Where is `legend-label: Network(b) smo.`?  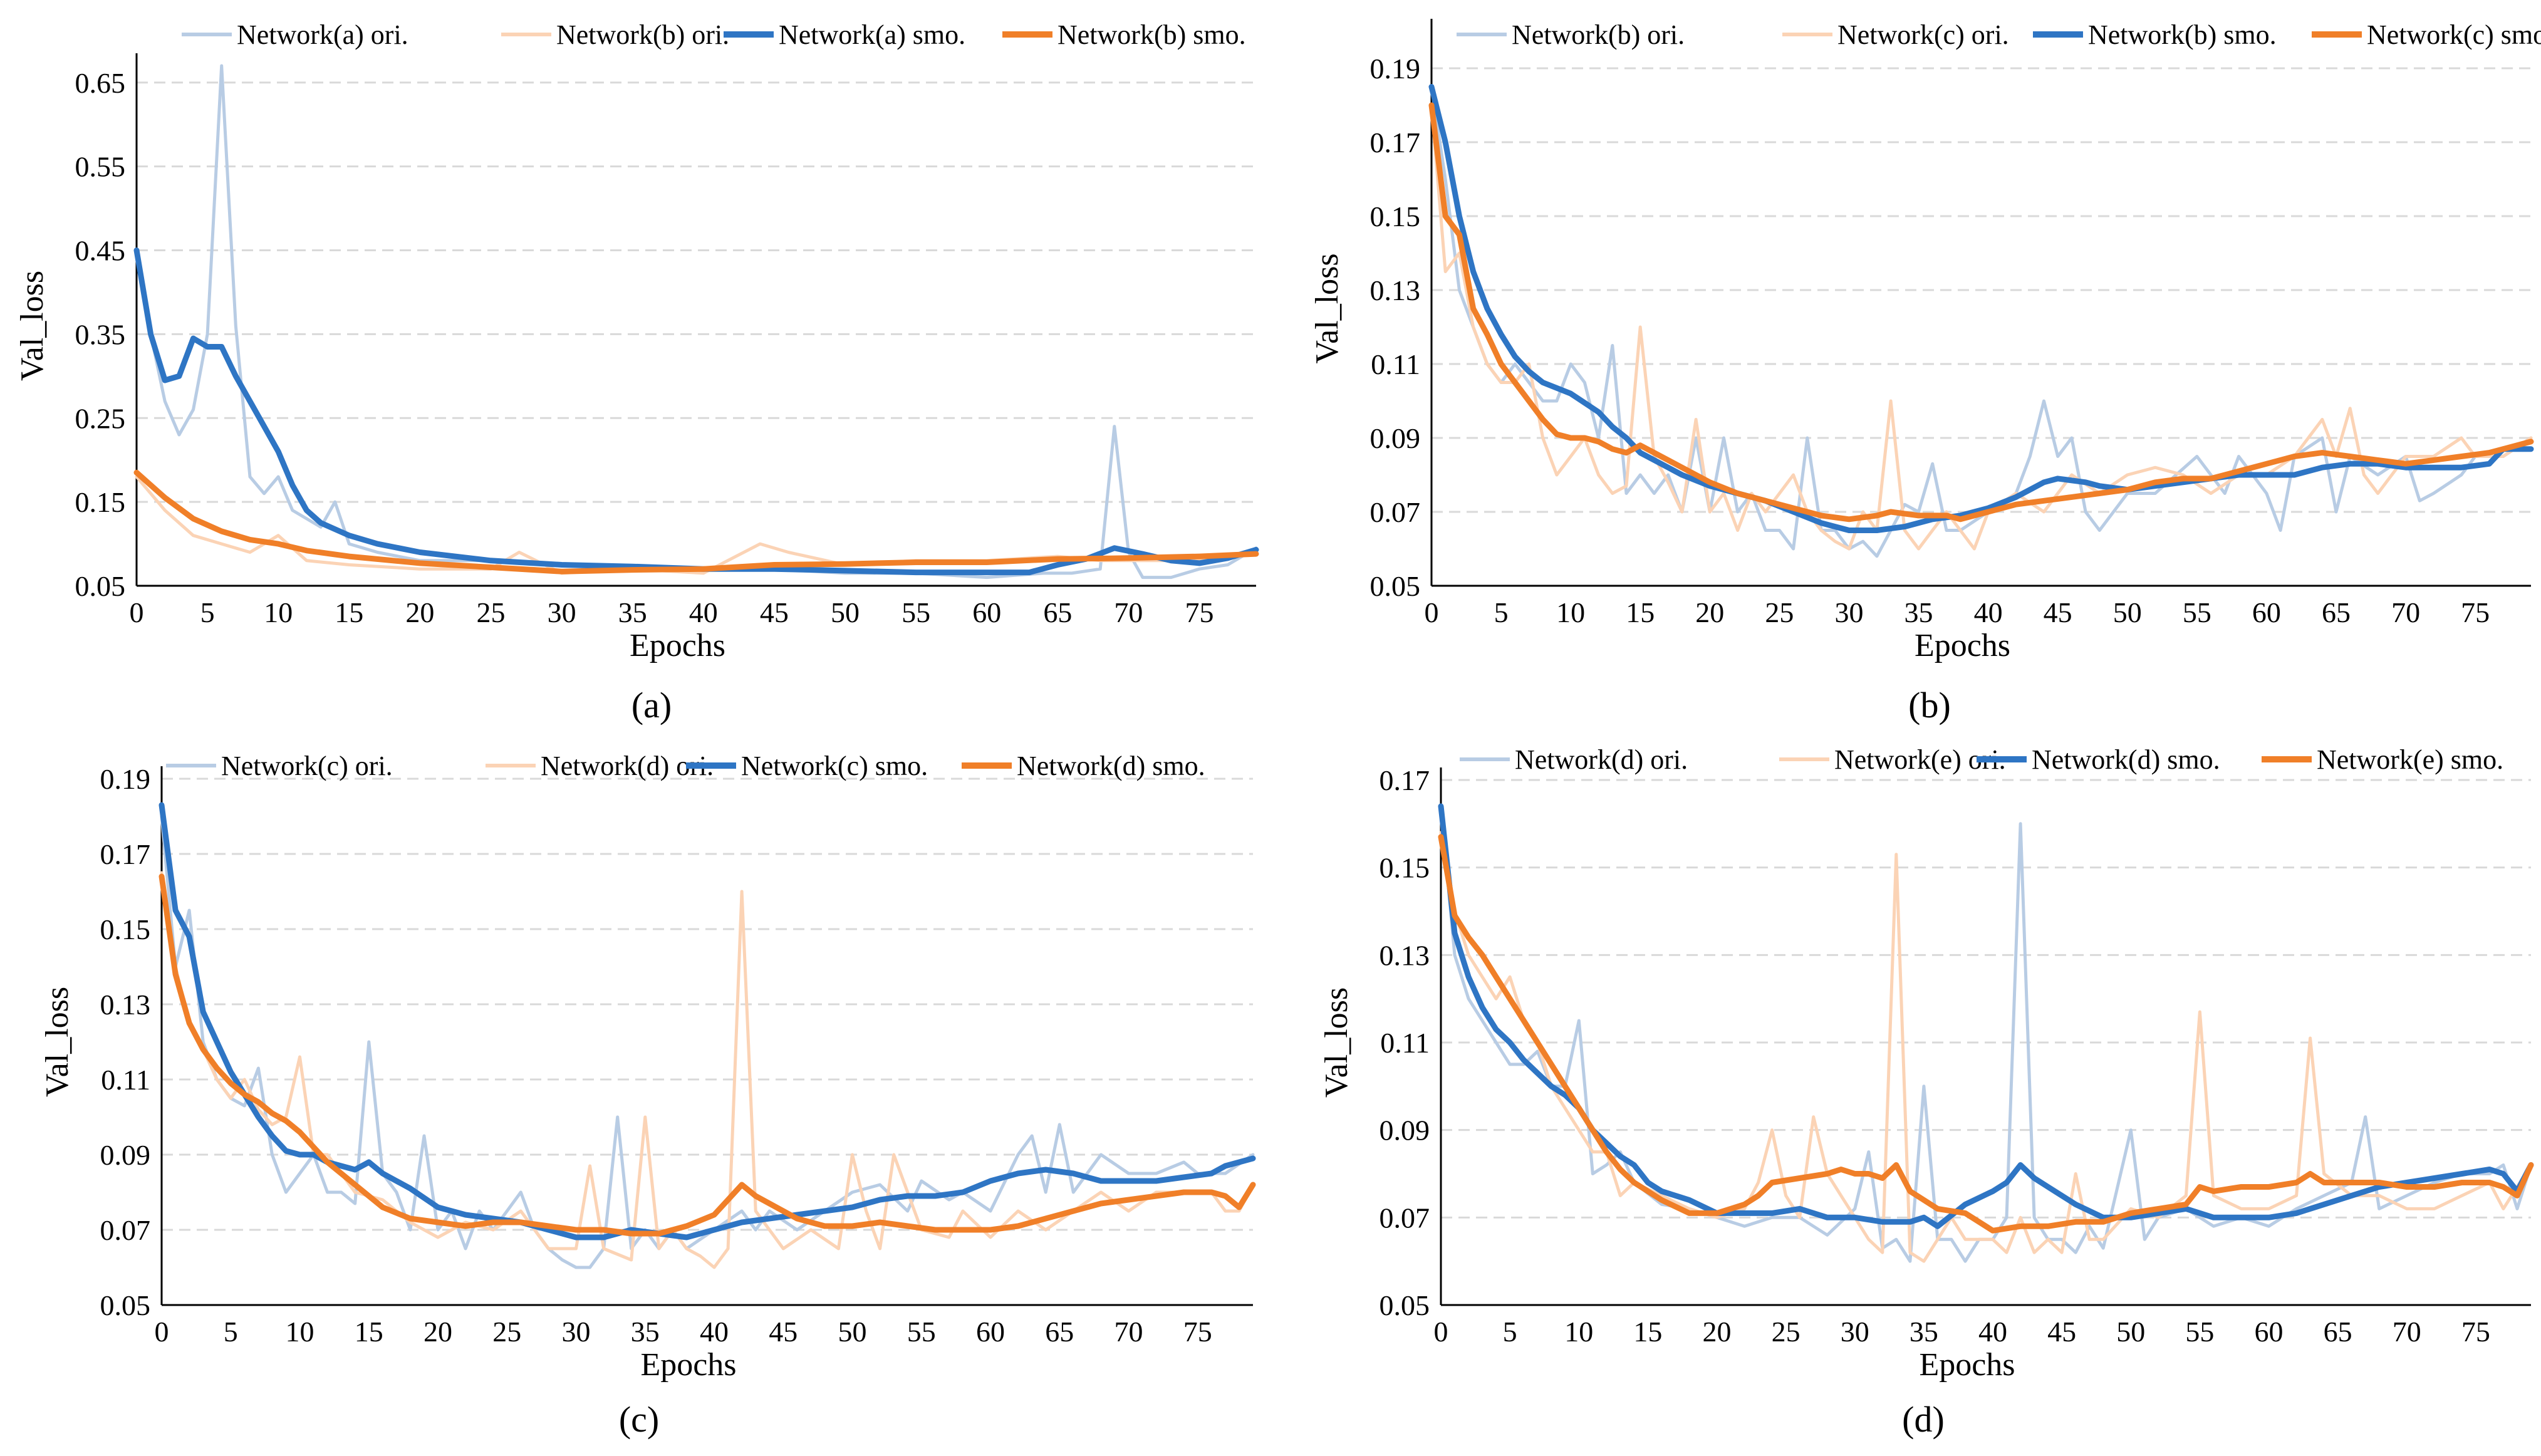
legend-label: Network(b) smo. is located at coordinates (1151, 34).